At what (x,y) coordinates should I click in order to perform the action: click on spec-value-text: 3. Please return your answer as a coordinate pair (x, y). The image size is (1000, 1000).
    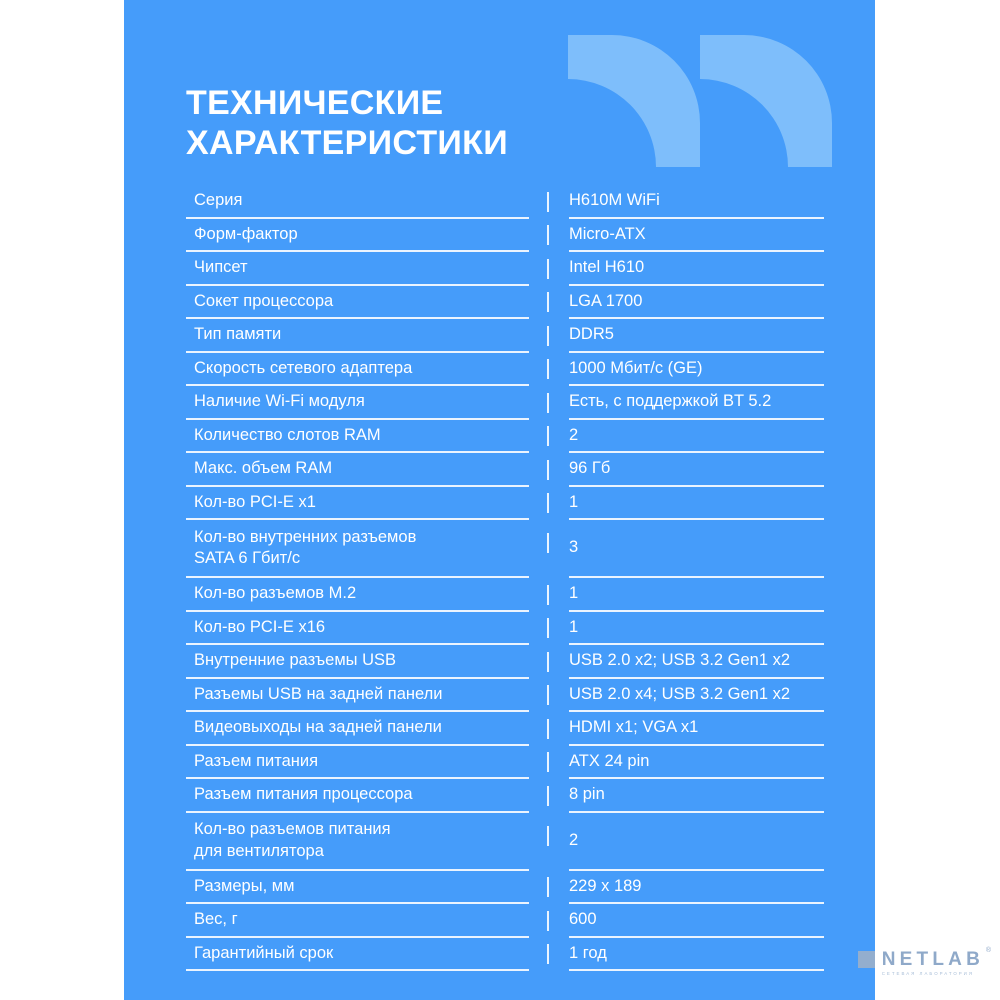
    Looking at the image, I should click on (574, 547).